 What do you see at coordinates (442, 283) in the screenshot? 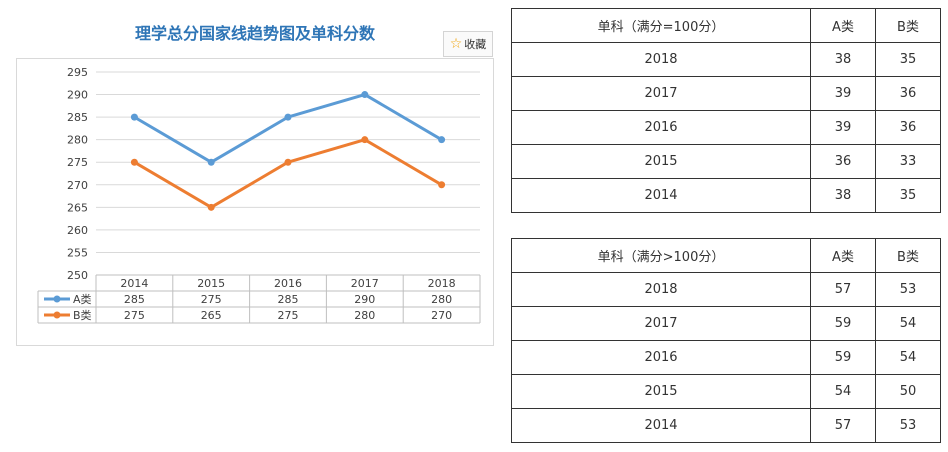
I see `x-tick-label: 2018` at bounding box center [442, 283].